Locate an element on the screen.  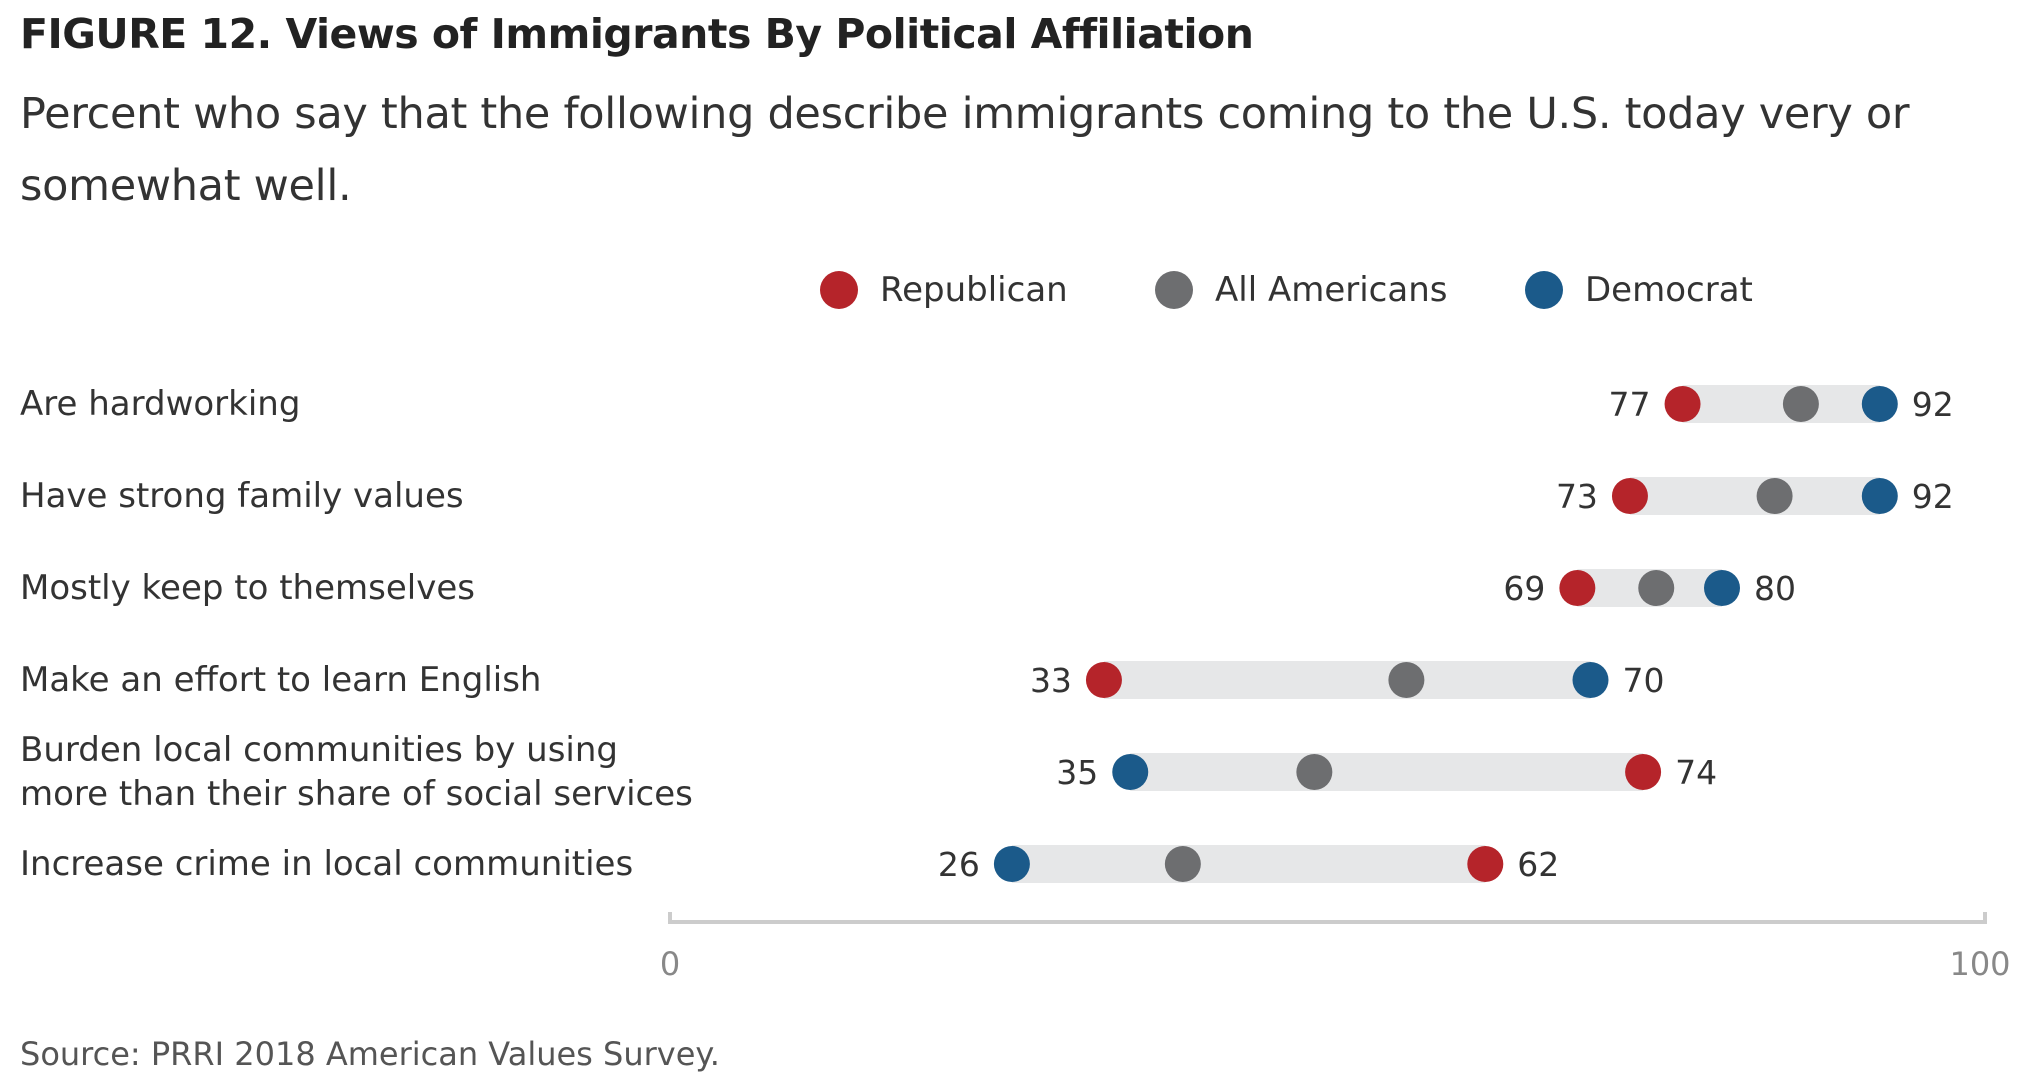
value-label-high: 70 is located at coordinates (1644, 680).